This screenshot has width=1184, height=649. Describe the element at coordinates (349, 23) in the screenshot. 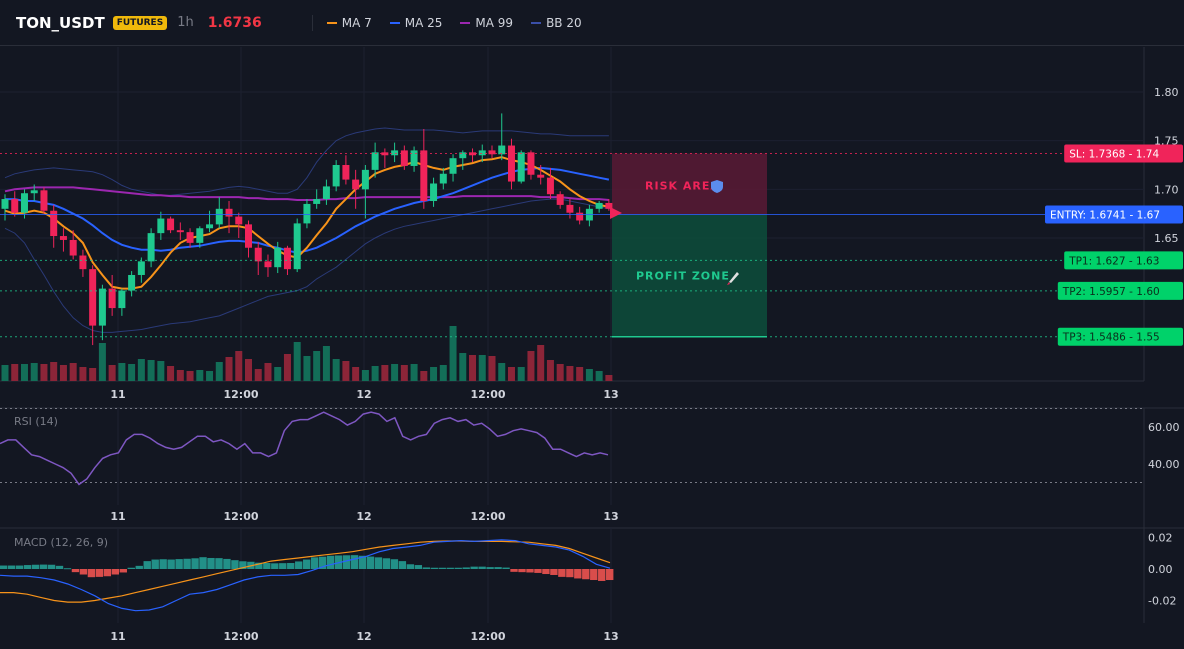

I see `legend-ma7: MA 7` at that location.